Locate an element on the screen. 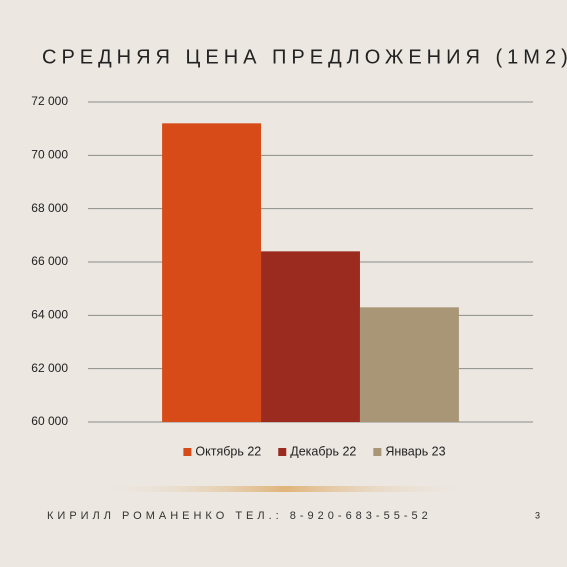  slide-number: 3 is located at coordinates (537, 515).